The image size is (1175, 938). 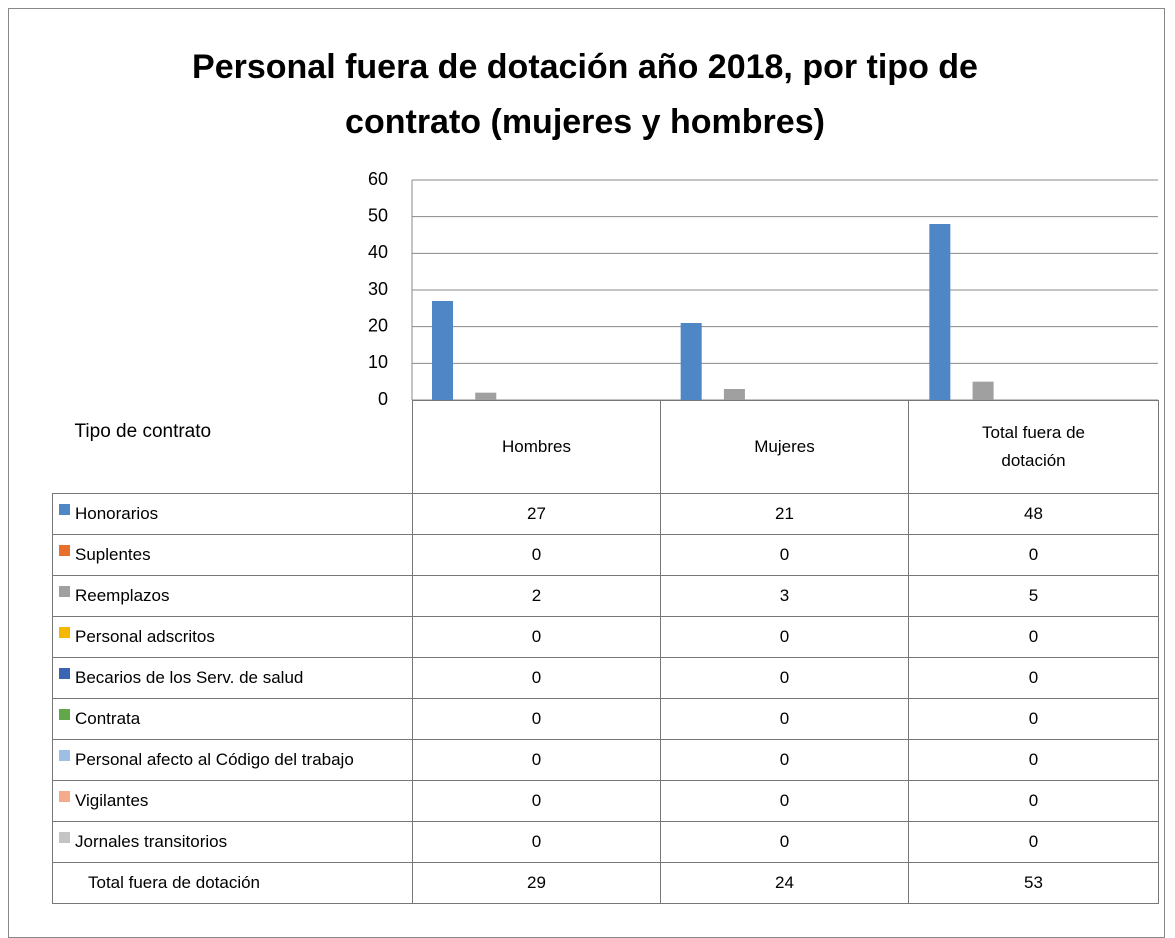 I want to click on y-tick-label: 30, so click(x=378, y=289).